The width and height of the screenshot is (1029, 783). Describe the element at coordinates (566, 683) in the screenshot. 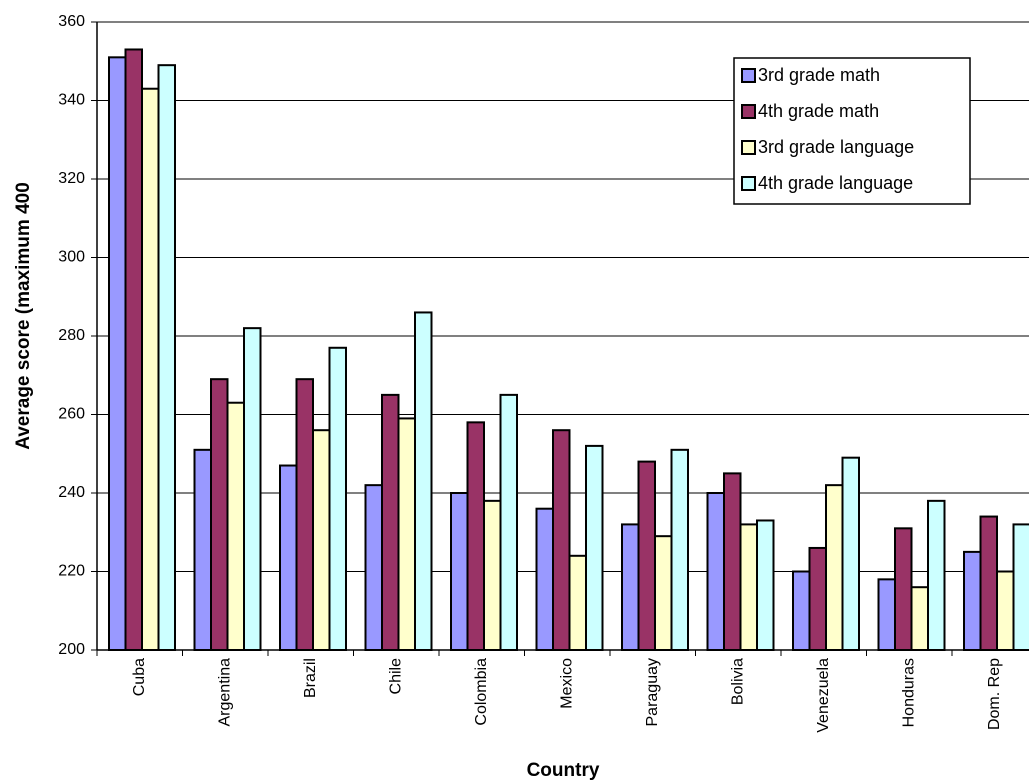

I see `x-tick-label: Mexico` at that location.